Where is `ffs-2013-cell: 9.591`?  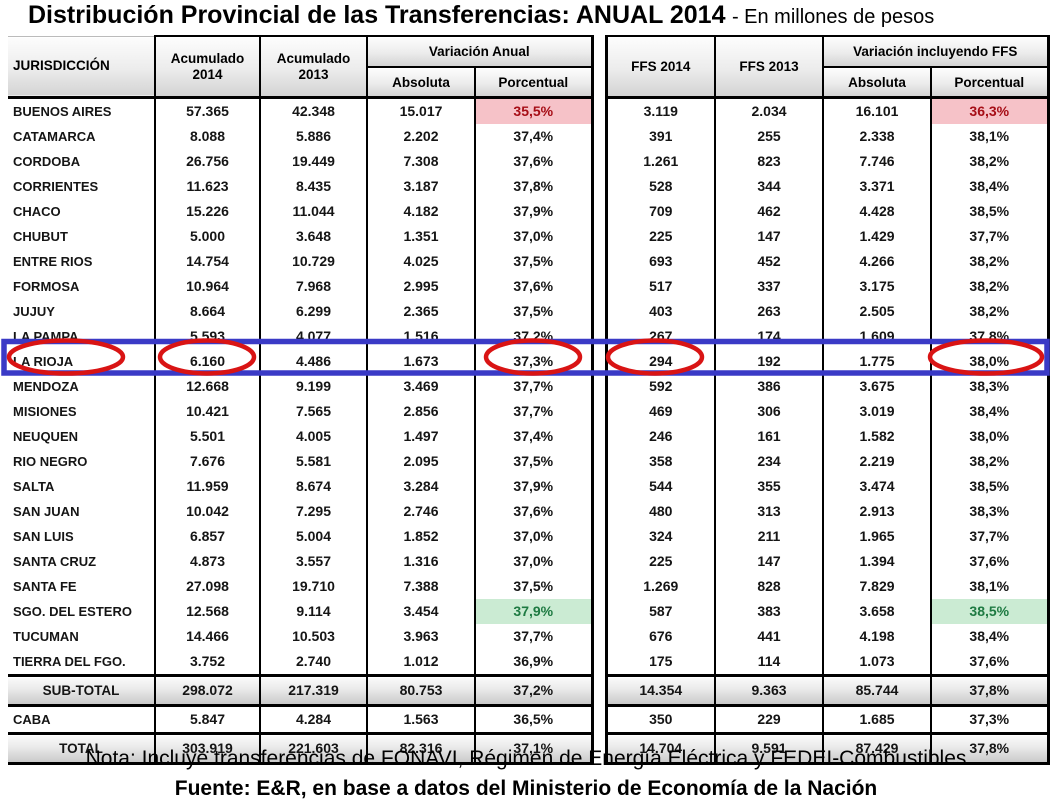 ffs-2013-cell: 9.591 is located at coordinates (769, 748).